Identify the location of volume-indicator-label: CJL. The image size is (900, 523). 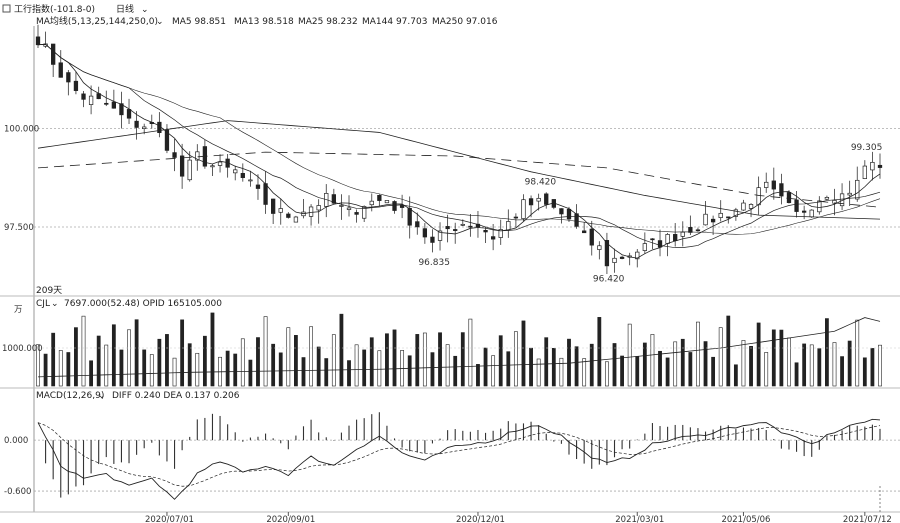
(43, 304).